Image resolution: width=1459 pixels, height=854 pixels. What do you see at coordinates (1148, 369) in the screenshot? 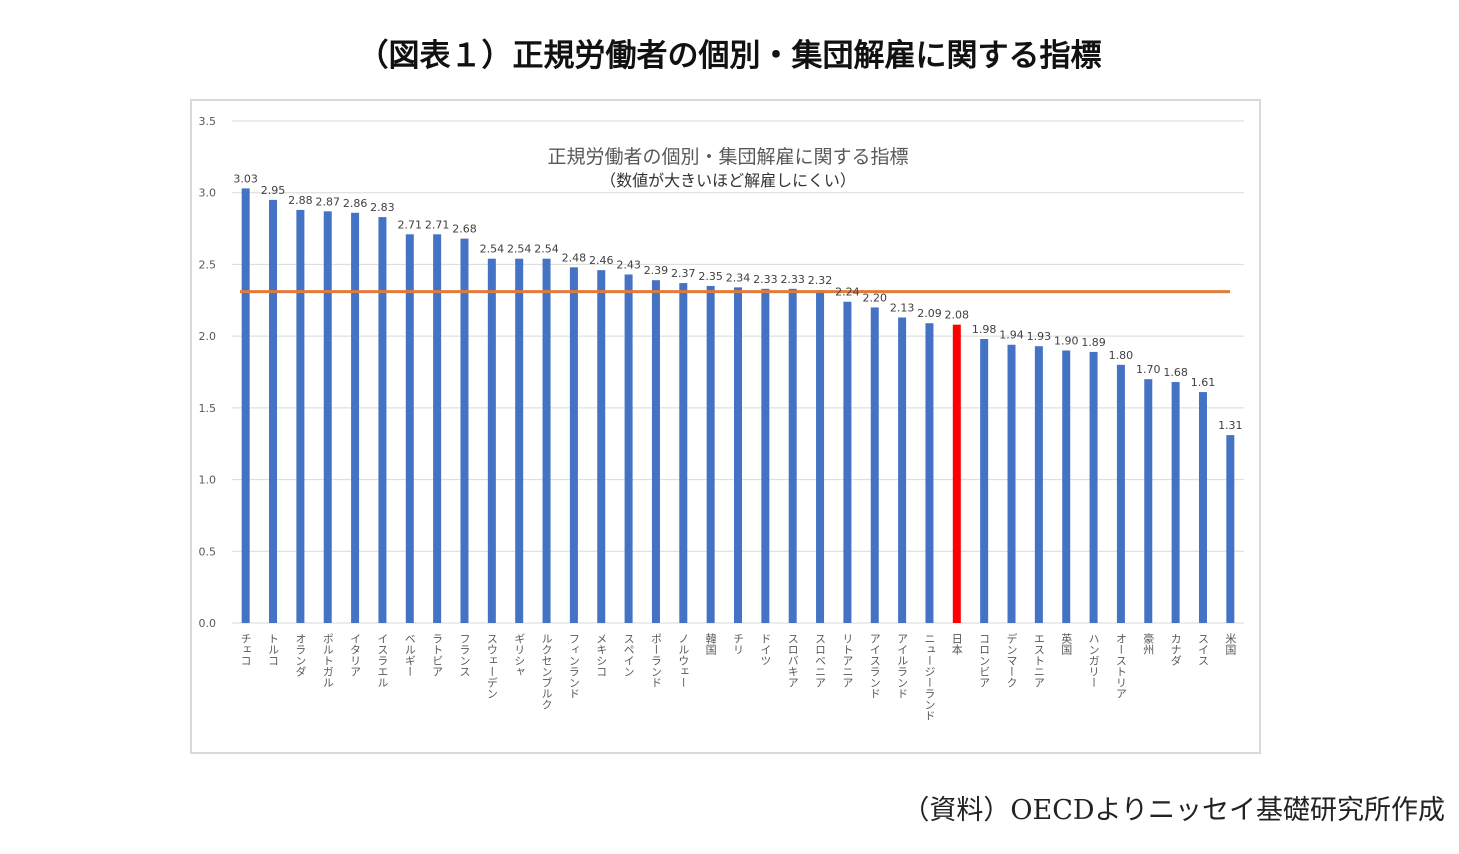
I see `data-label: 1.70` at bounding box center [1148, 369].